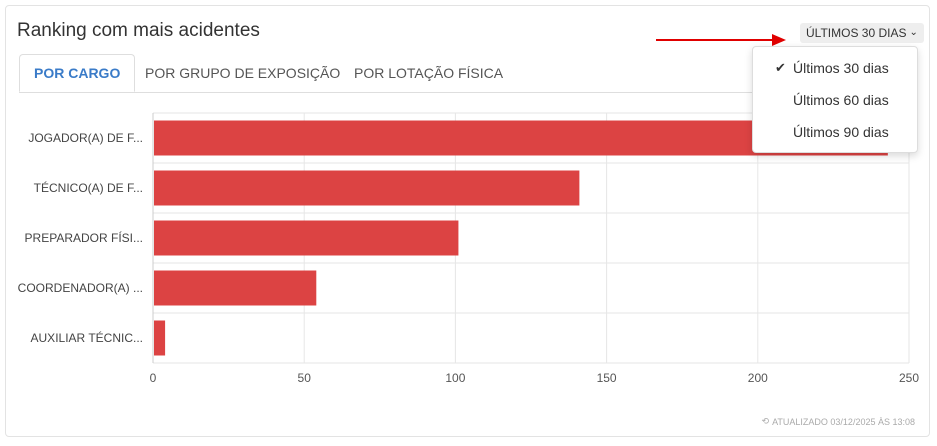 The height and width of the screenshot is (446, 937). Describe the element at coordinates (835, 68) in the screenshot. I see `dropdown-item-30-dias: ✔ Últimos 30 dias` at that location.